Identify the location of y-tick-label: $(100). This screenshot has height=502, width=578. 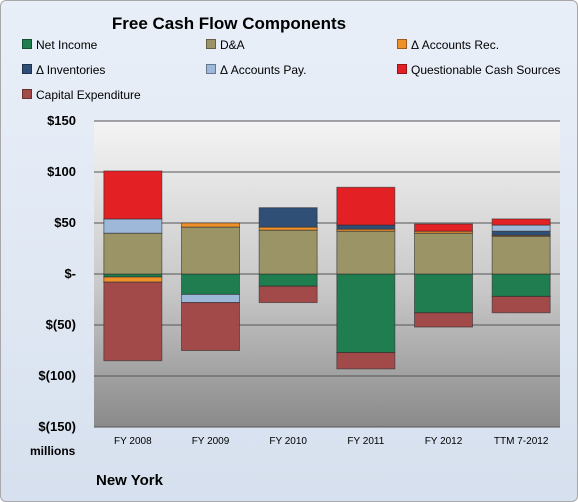
(57, 375).